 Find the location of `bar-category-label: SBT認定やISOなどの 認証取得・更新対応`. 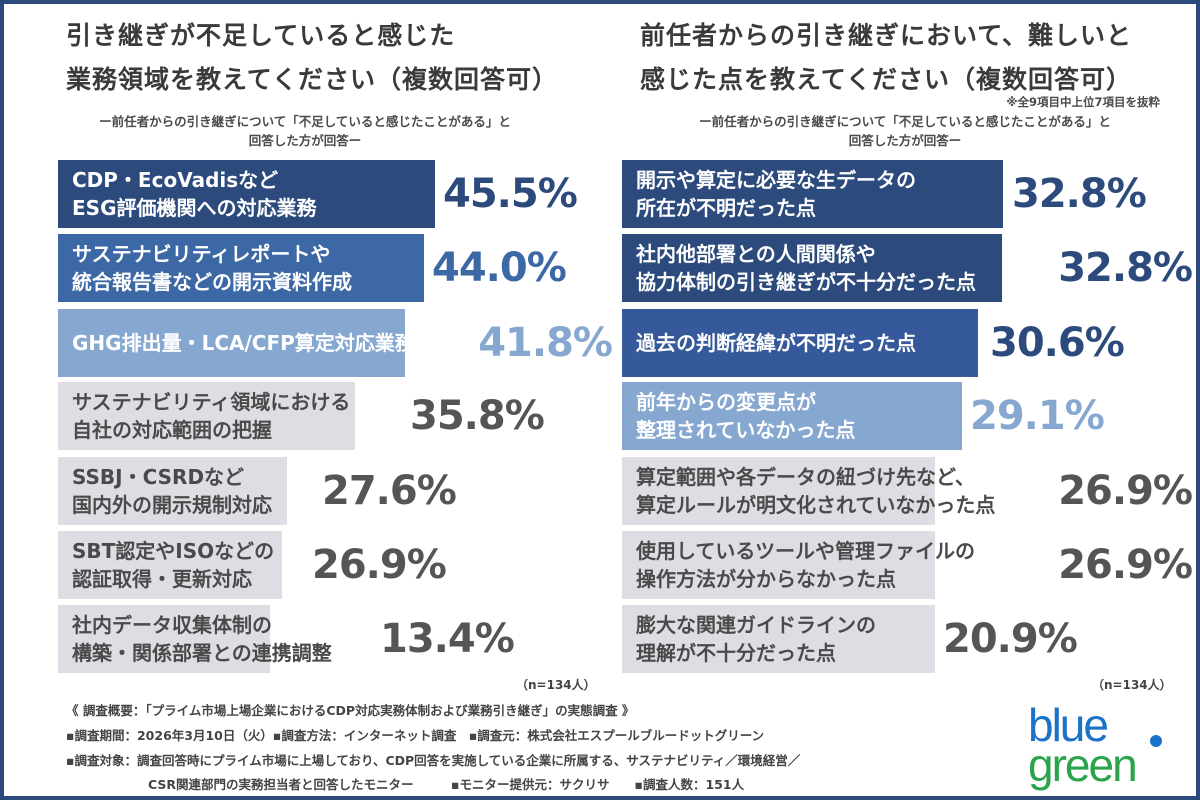

bar-category-label: SBT認定やISOなどの 認証取得・更新対応 is located at coordinates (173, 565).